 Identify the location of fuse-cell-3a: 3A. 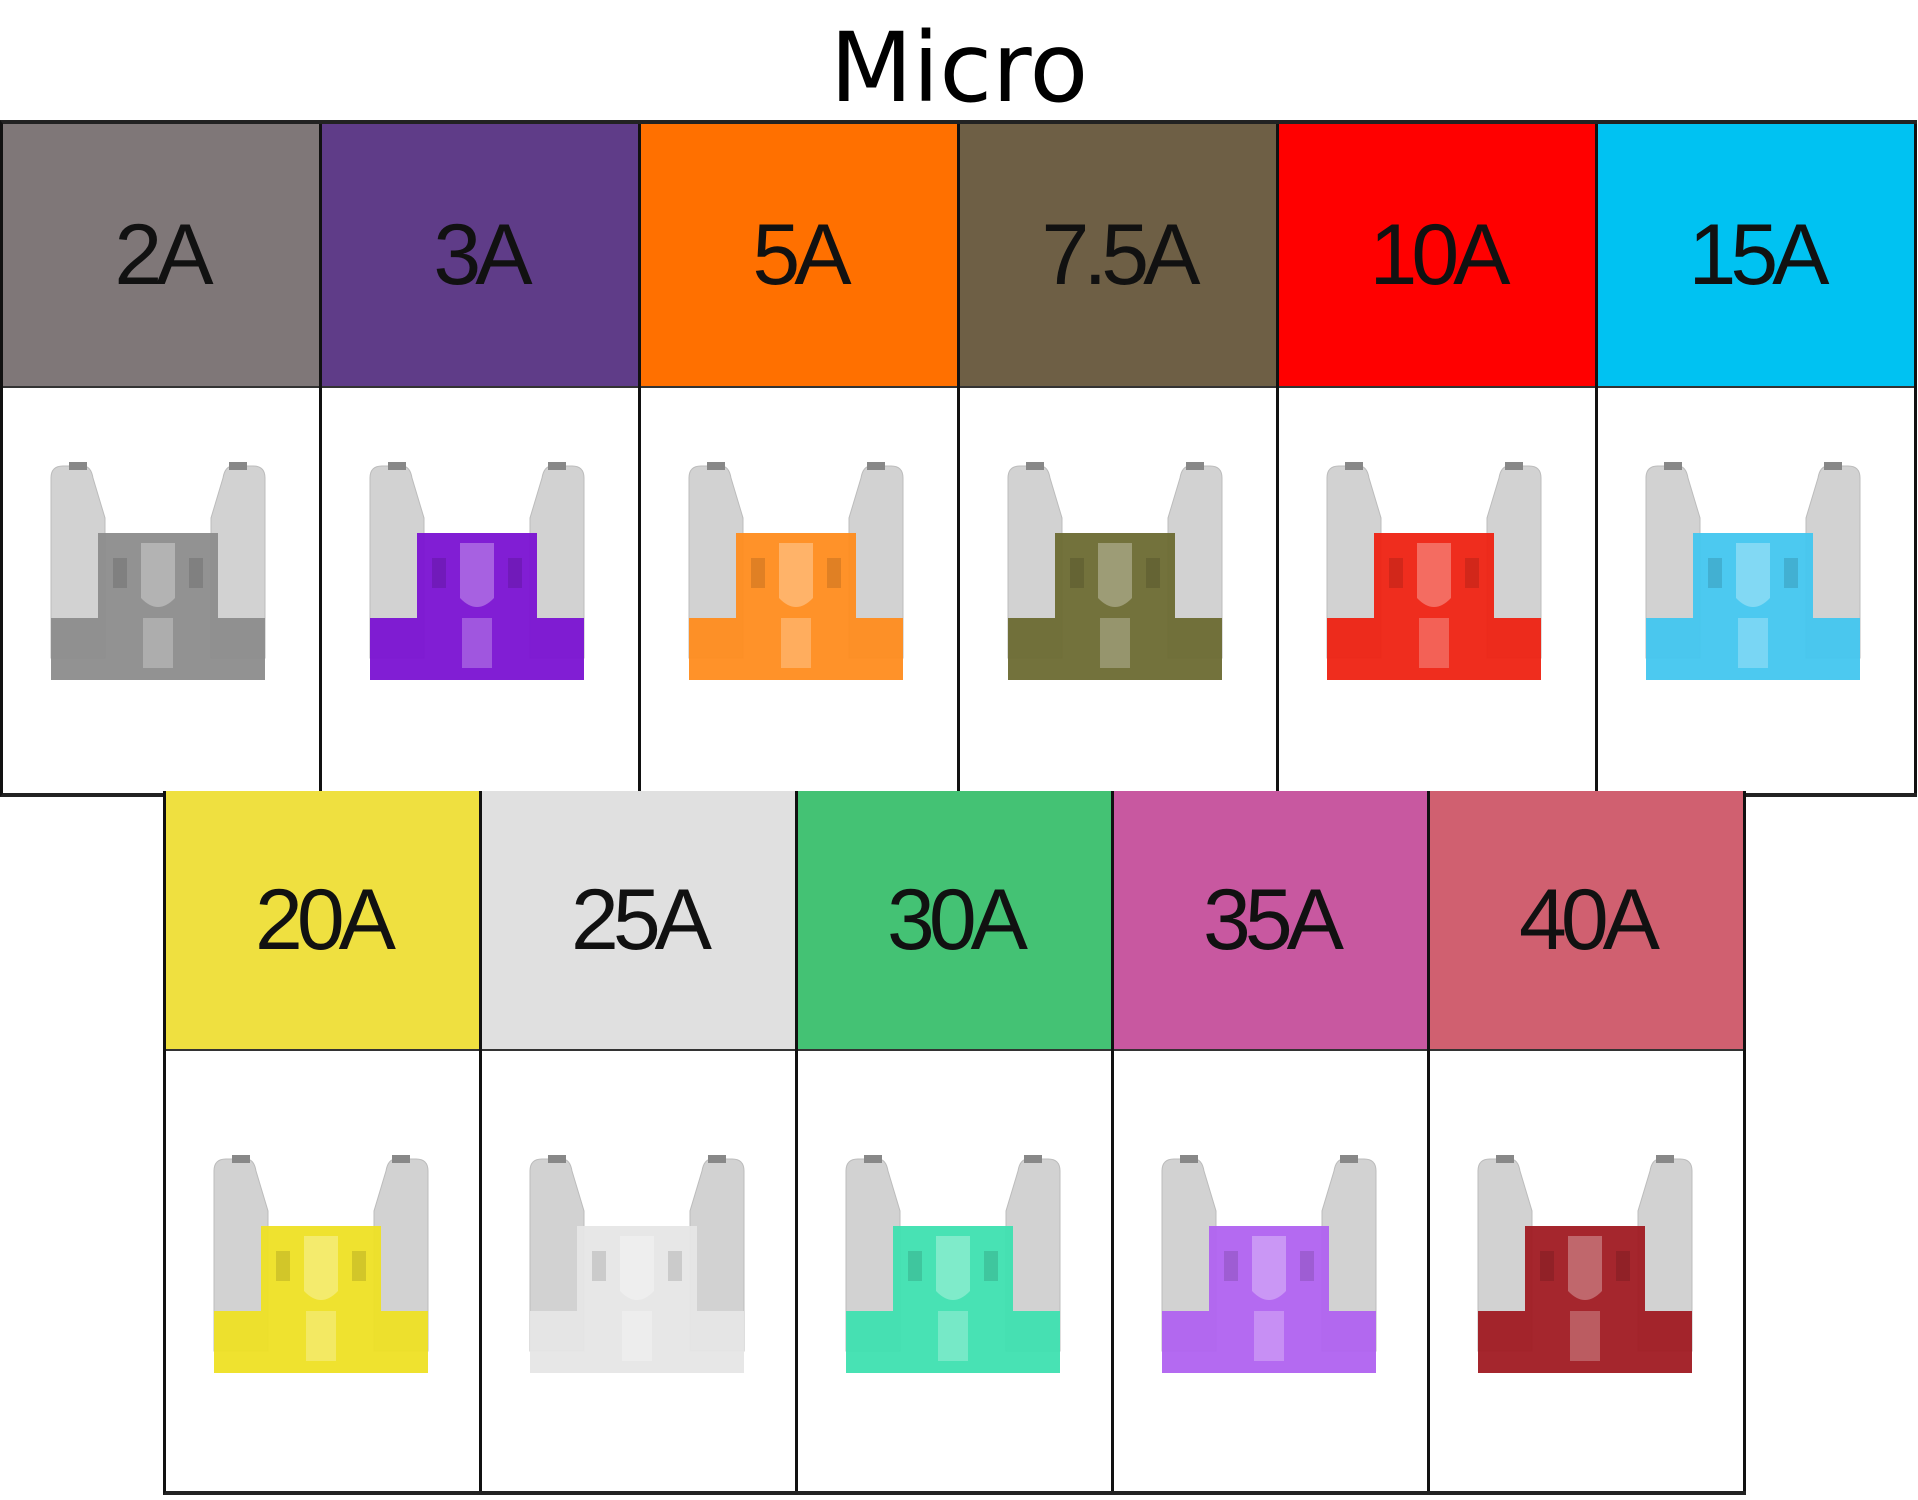
(481, 458).